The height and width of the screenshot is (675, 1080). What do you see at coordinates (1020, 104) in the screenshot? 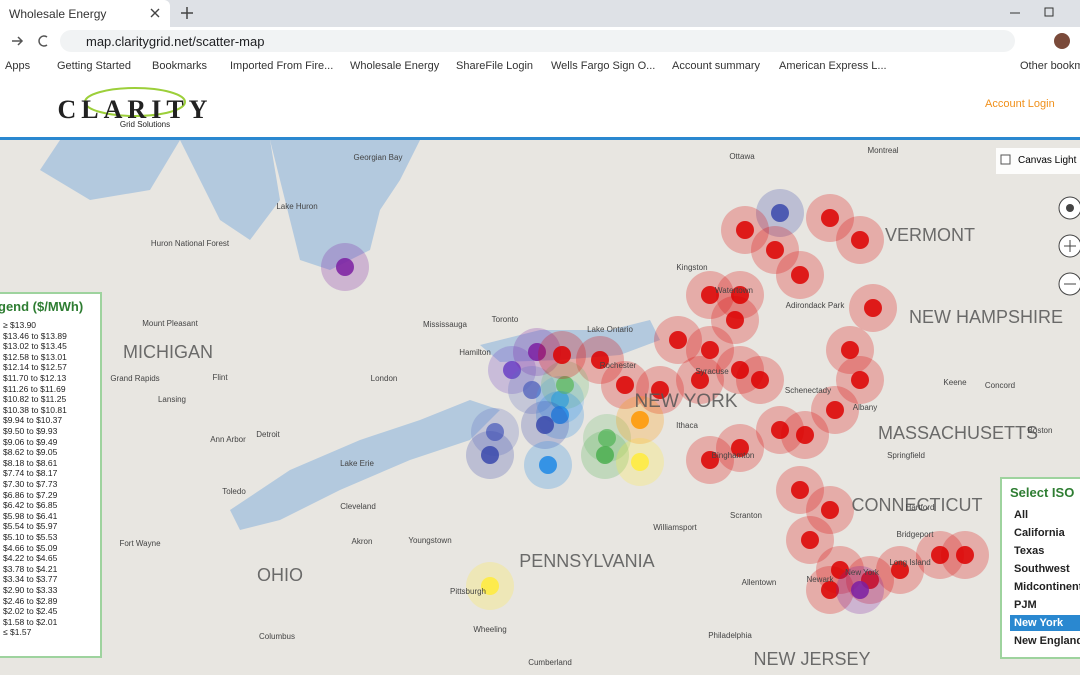
I see `login-link: Account Login` at bounding box center [1020, 104].